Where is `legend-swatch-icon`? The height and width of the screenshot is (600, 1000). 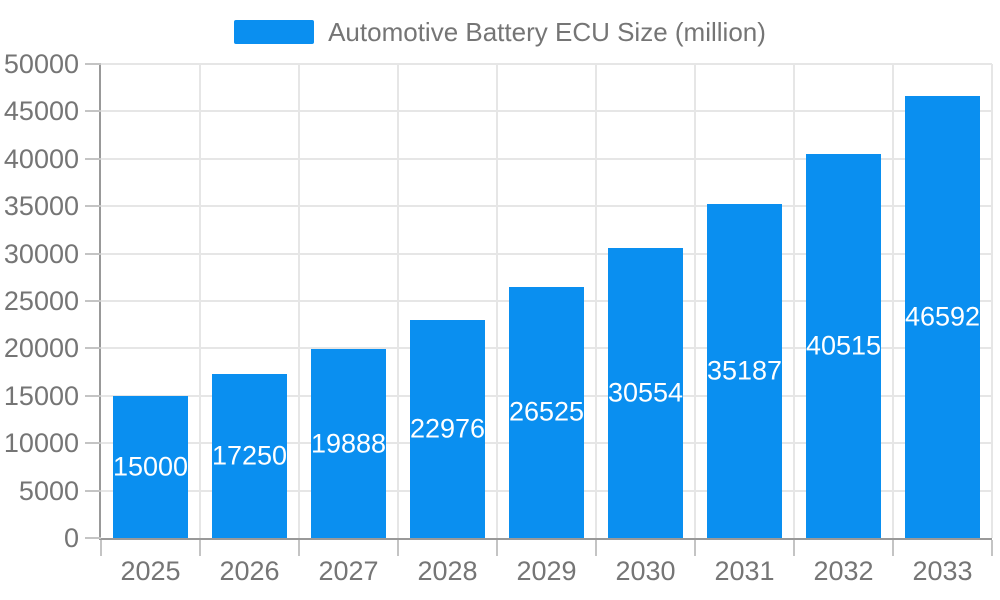
legend-swatch-icon is located at coordinates (274, 32).